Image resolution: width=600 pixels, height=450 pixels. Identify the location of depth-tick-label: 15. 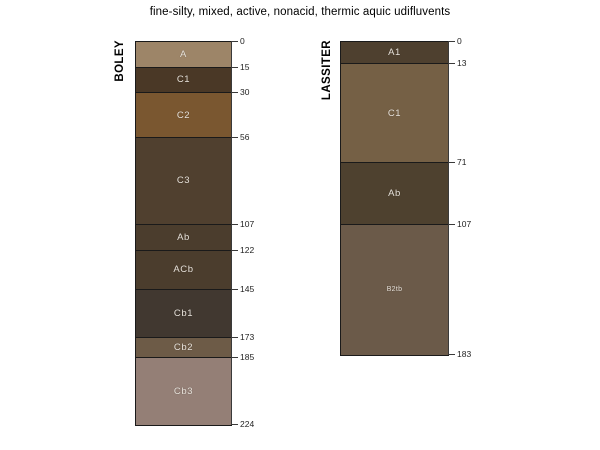
(245, 66).